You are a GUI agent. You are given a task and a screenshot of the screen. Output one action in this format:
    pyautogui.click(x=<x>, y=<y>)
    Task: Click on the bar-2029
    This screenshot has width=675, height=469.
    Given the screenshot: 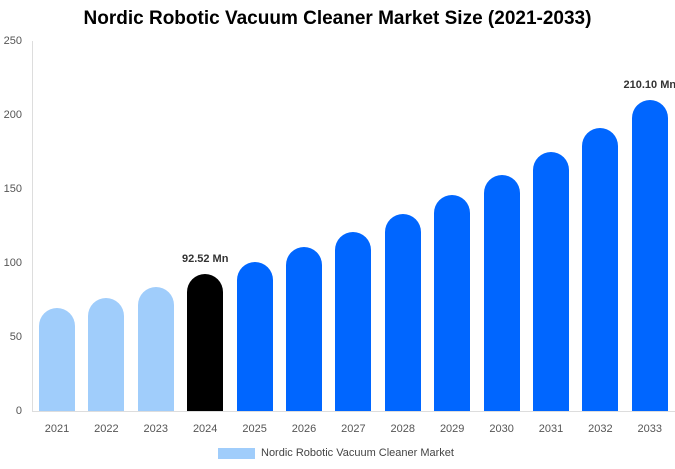 What is the action you would take?
    pyautogui.click(x=452, y=303)
    